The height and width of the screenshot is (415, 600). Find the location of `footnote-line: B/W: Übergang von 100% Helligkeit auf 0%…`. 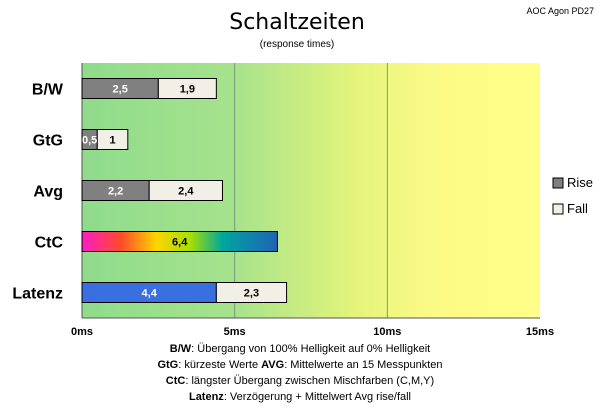

footnote-line: B/W: Übergang von 100% Helligkeit auf 0%… is located at coordinates (300, 349).